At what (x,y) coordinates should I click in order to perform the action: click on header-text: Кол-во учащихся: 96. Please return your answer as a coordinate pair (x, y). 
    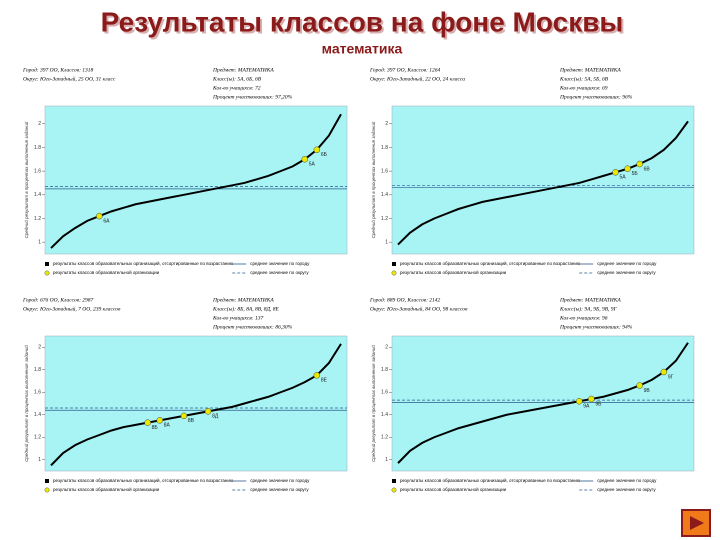
    Looking at the image, I should click on (583, 318).